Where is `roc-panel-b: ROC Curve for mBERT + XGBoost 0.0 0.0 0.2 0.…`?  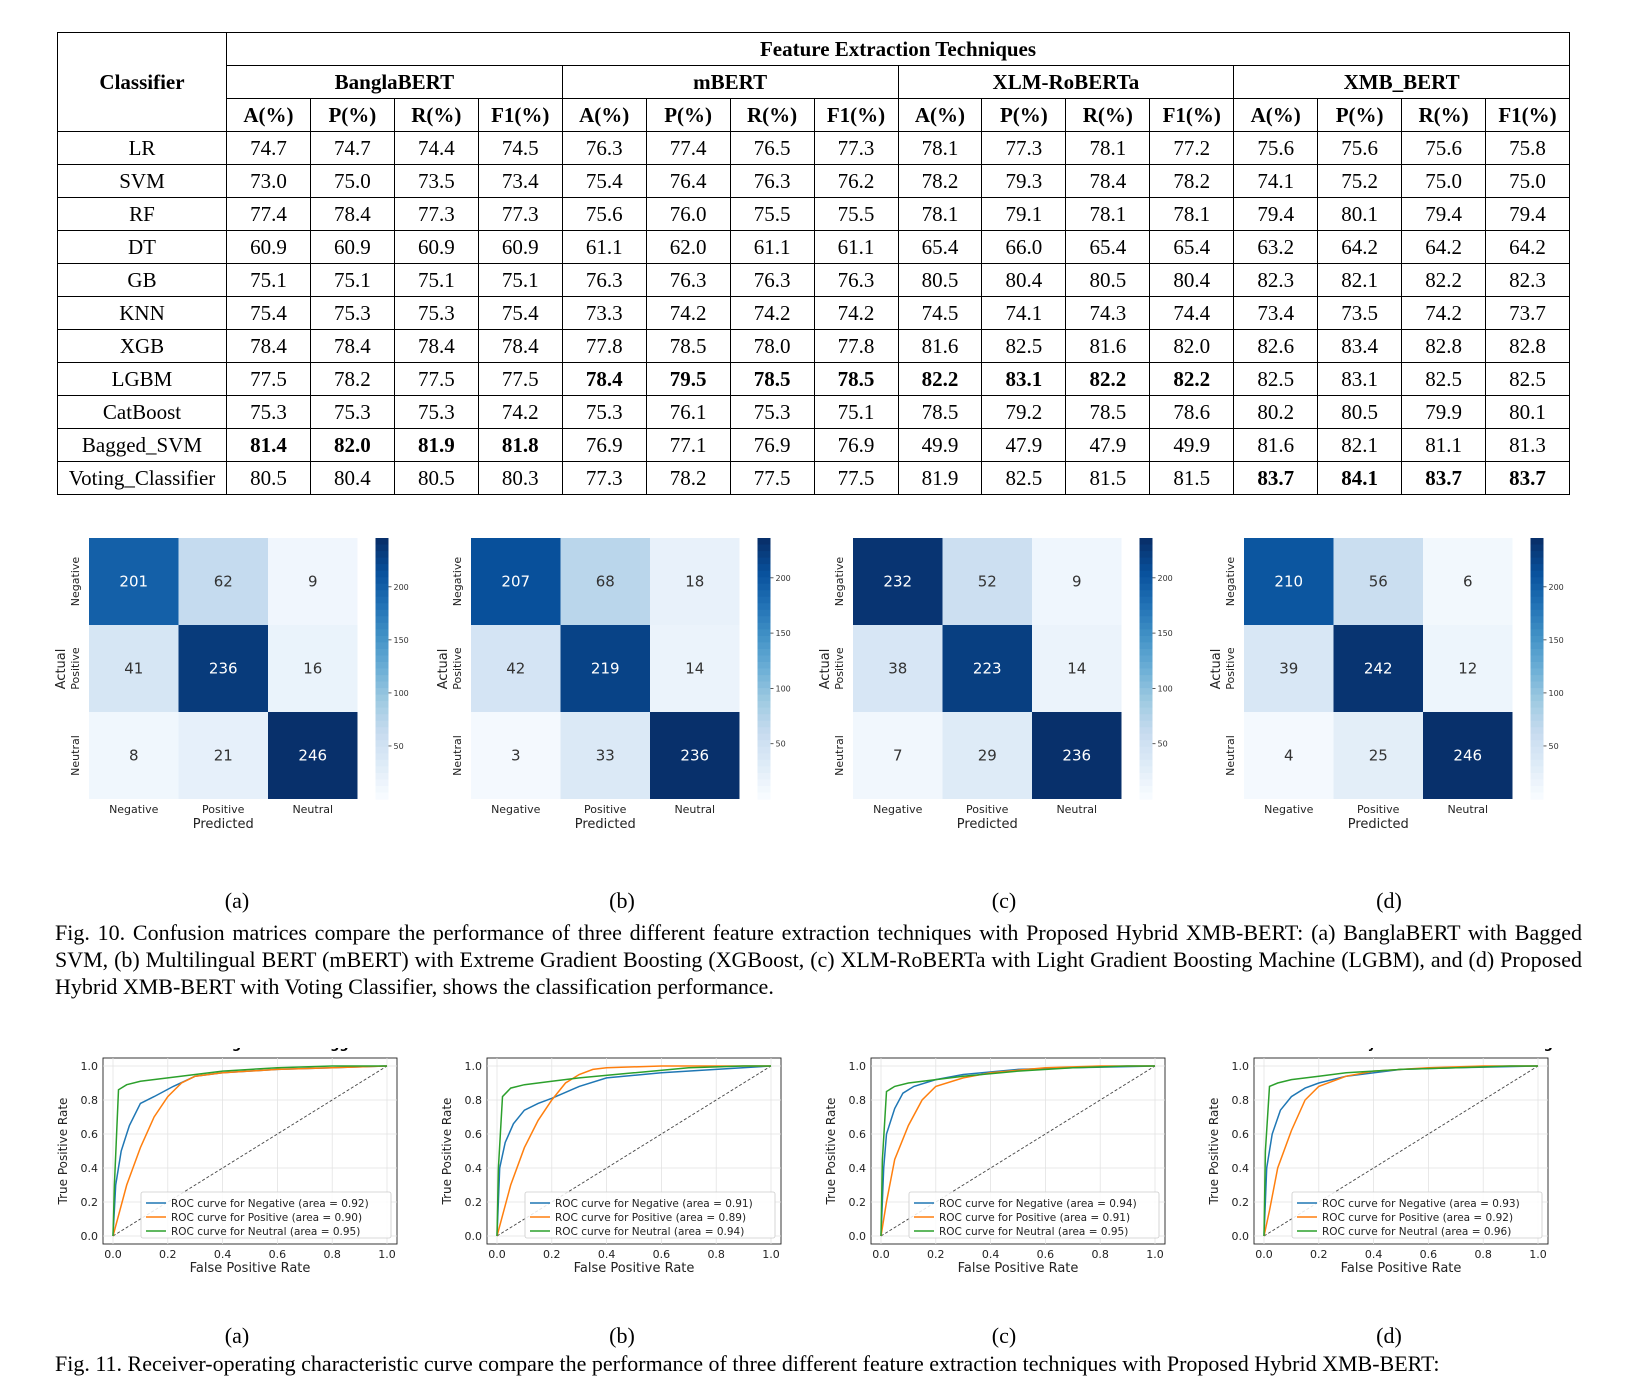
roc-panel-b: ROC Curve for mBERT + XGBoost 0.0 0.0 0.2 0.… is located at coordinates (625, 1176).